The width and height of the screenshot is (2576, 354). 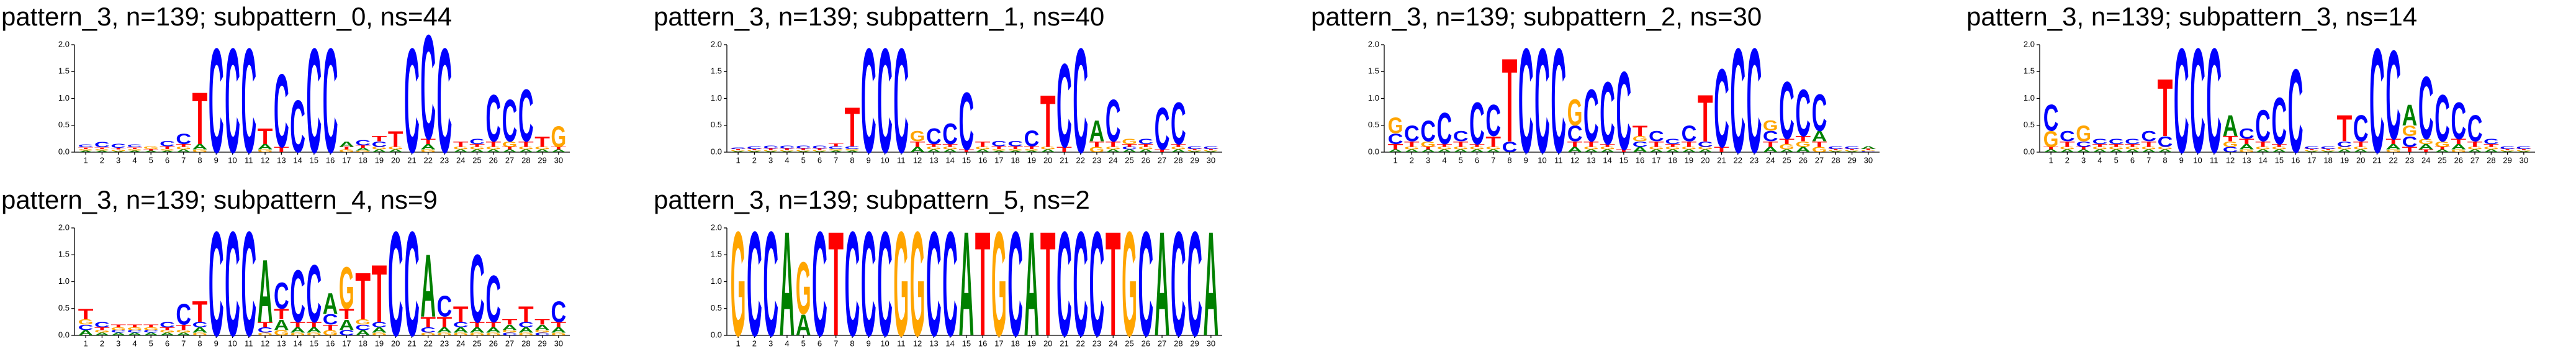 What do you see at coordinates (314, 160) in the screenshot?
I see `x-tick-label: 15` at bounding box center [314, 160].